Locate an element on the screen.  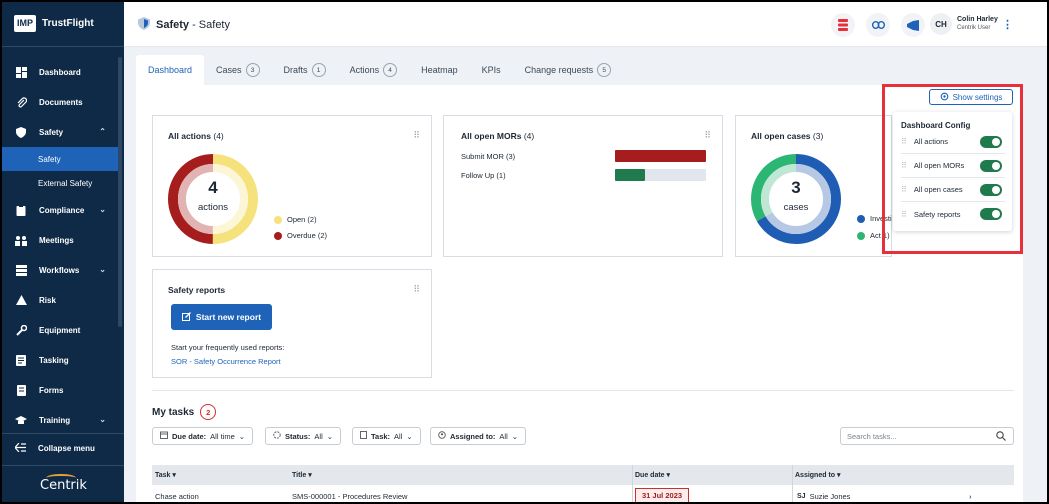
tab-change-requests: Change requests 5 is located at coordinates (568, 70).